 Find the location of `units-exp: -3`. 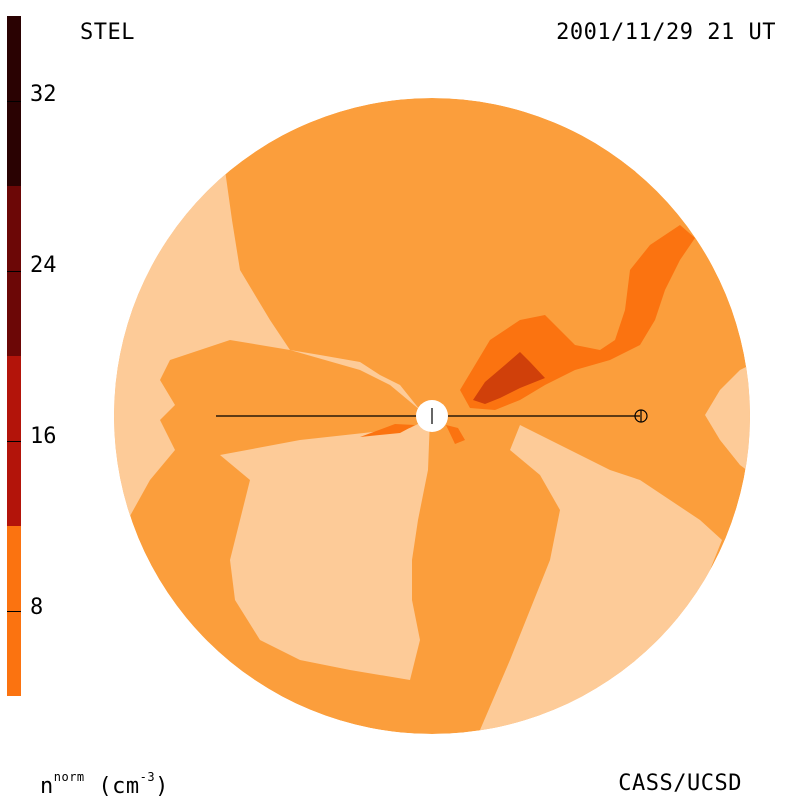

units-exp: -3 is located at coordinates (147, 777).